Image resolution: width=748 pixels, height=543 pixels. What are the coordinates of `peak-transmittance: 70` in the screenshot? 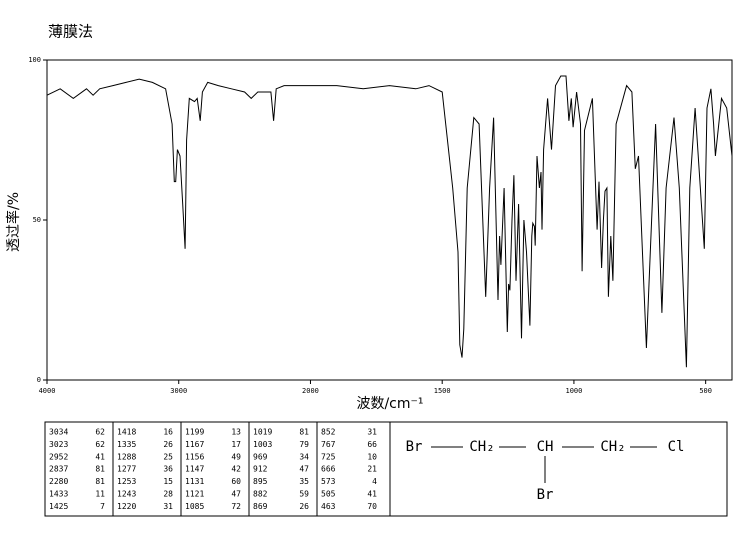 It's located at (372, 506).